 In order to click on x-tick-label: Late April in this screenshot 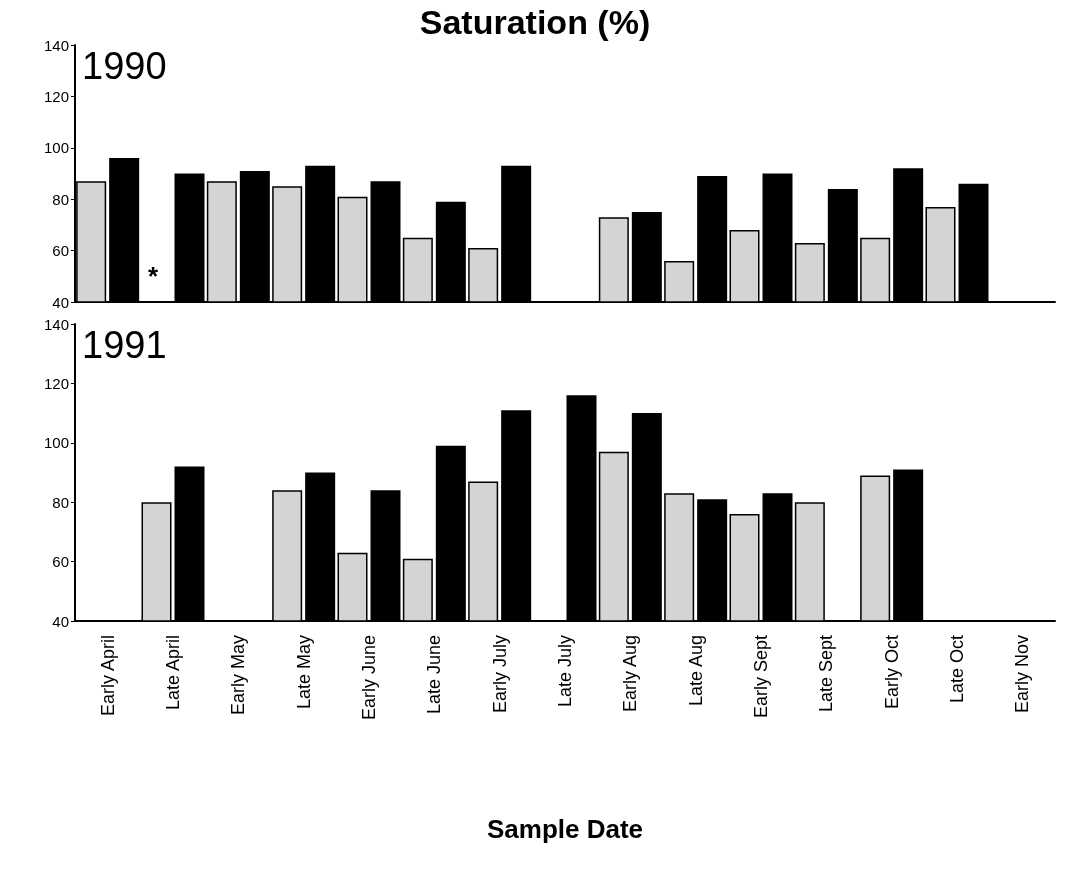, I will do `click(173, 673)`.